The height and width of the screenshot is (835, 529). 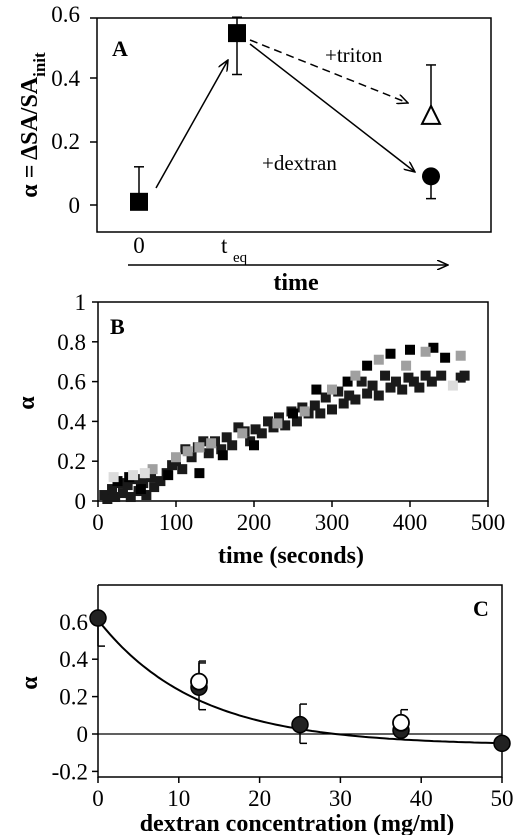 What do you see at coordinates (296, 283) in the screenshot?
I see `panel-a-xlabel: time` at bounding box center [296, 283].